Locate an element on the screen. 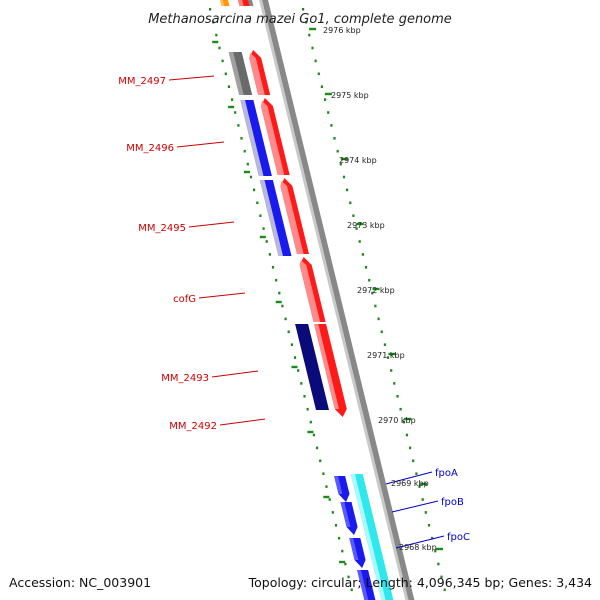 The image size is (600, 600). gene-name: fpoA is located at coordinates (446, 473).